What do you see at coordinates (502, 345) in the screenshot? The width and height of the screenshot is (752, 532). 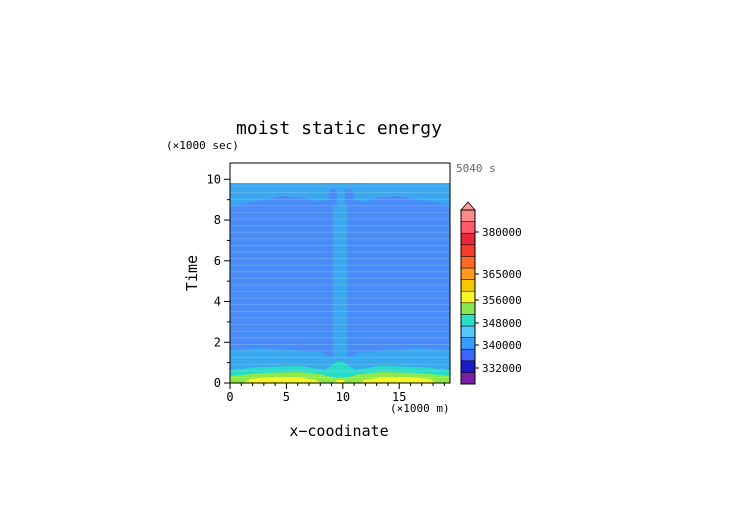 I see `colorbar-label: 340000` at bounding box center [502, 345].